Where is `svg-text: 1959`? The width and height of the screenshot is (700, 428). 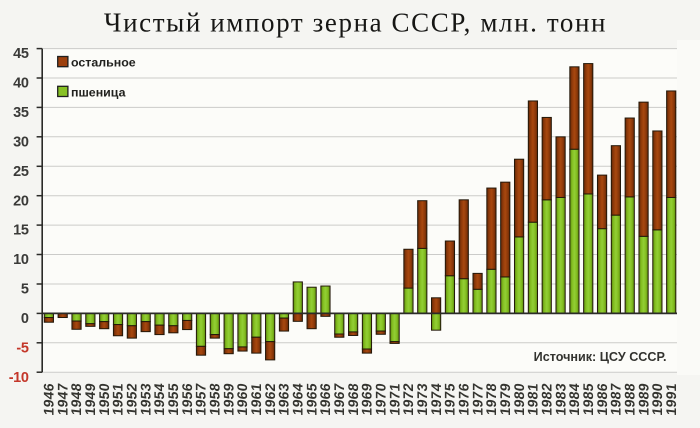
svg-text: 1959 is located at coordinates (228, 399).